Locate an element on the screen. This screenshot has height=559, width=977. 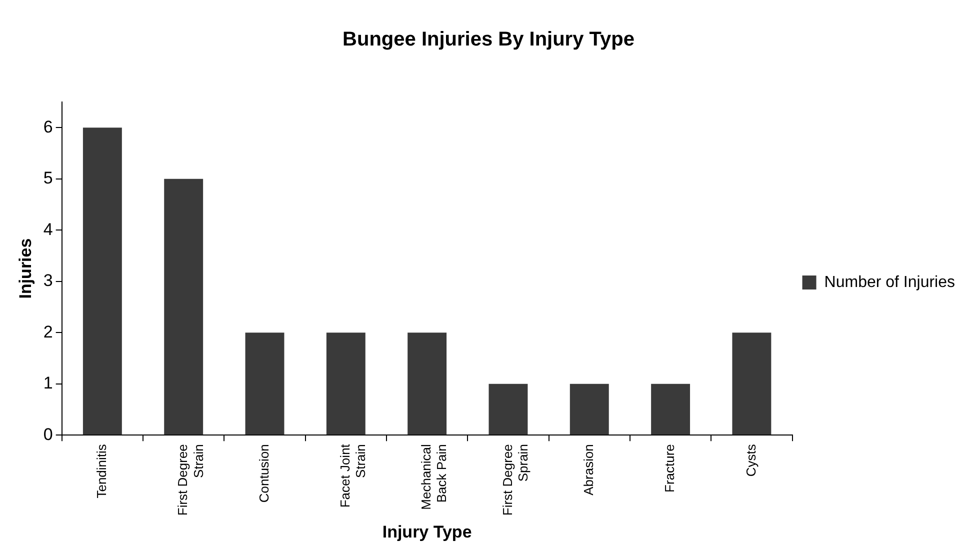
y-tick-label: 1 is located at coordinates (48, 383).